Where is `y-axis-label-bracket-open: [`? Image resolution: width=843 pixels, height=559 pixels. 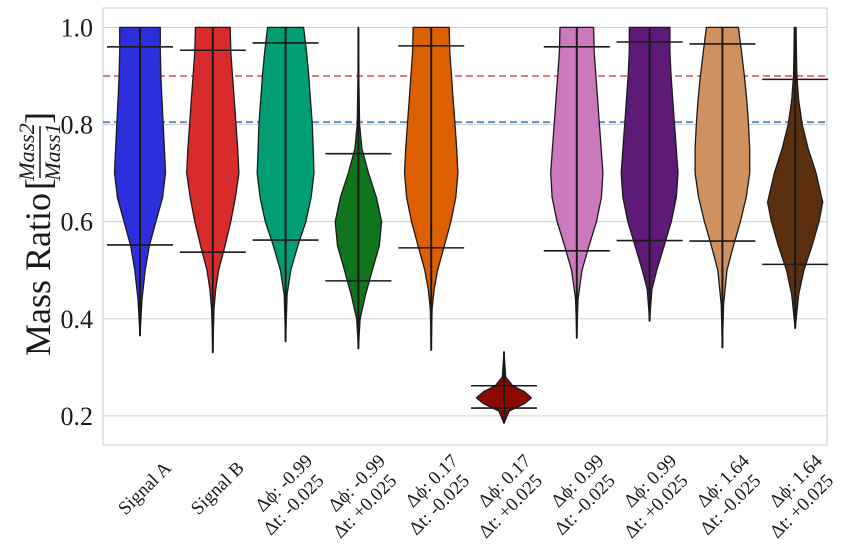
y-axis-label-bracket-open: [ is located at coordinates (38, 184).